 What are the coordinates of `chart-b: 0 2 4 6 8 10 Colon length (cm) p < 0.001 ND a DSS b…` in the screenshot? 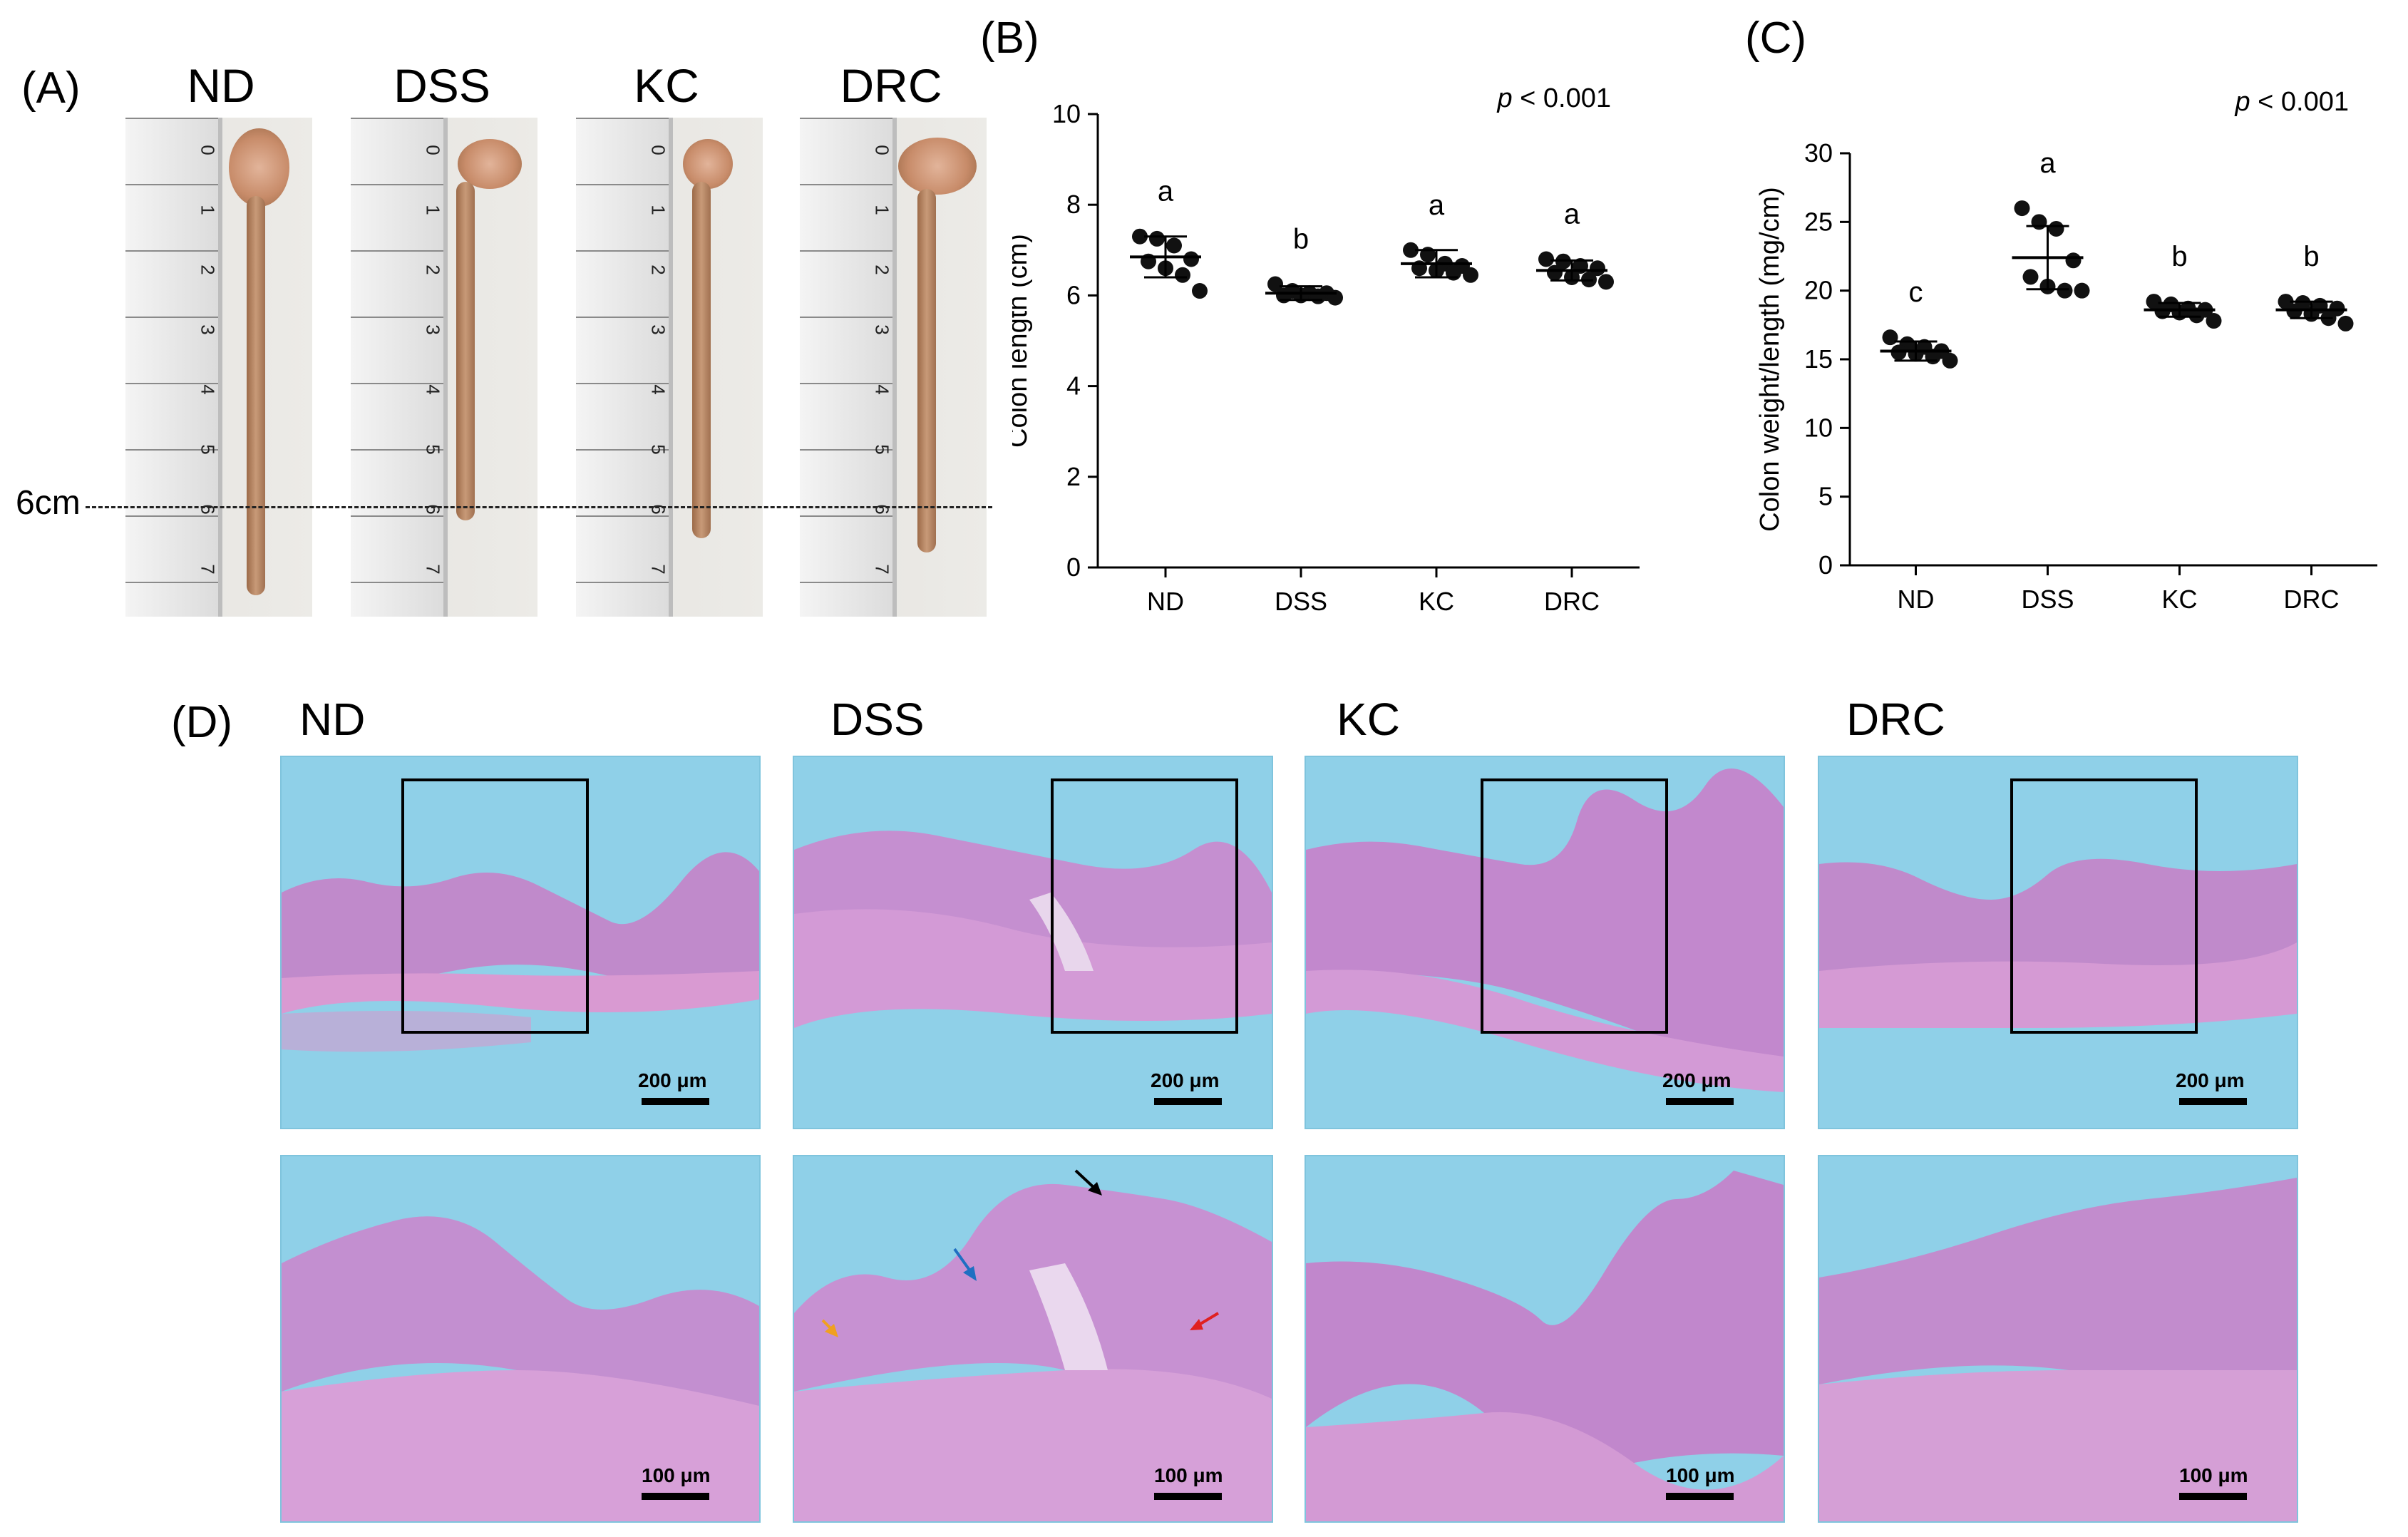 It's located at (1326, 349).